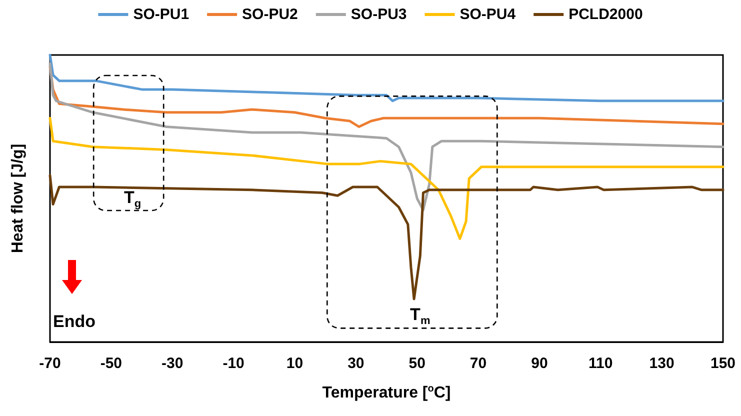  What do you see at coordinates (295, 363) in the screenshot?
I see `x-tick-label: 10` at bounding box center [295, 363].